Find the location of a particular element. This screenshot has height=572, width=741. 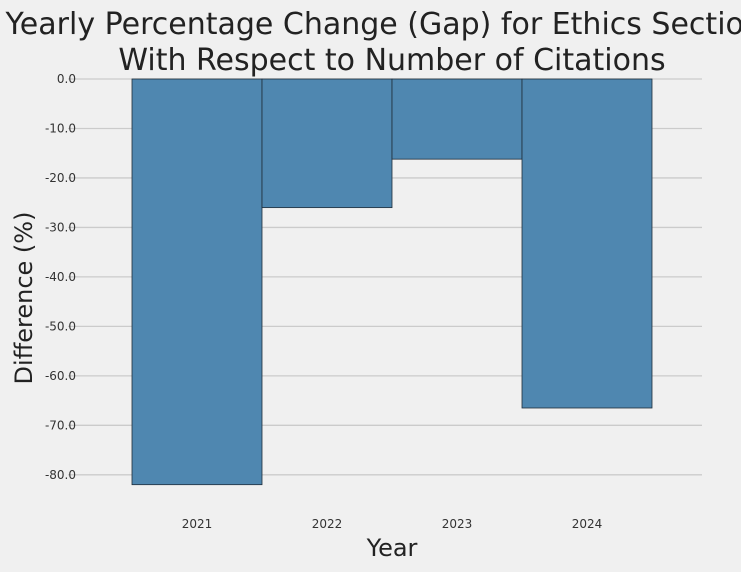

x-tick-label: 2024 is located at coordinates (587, 524).